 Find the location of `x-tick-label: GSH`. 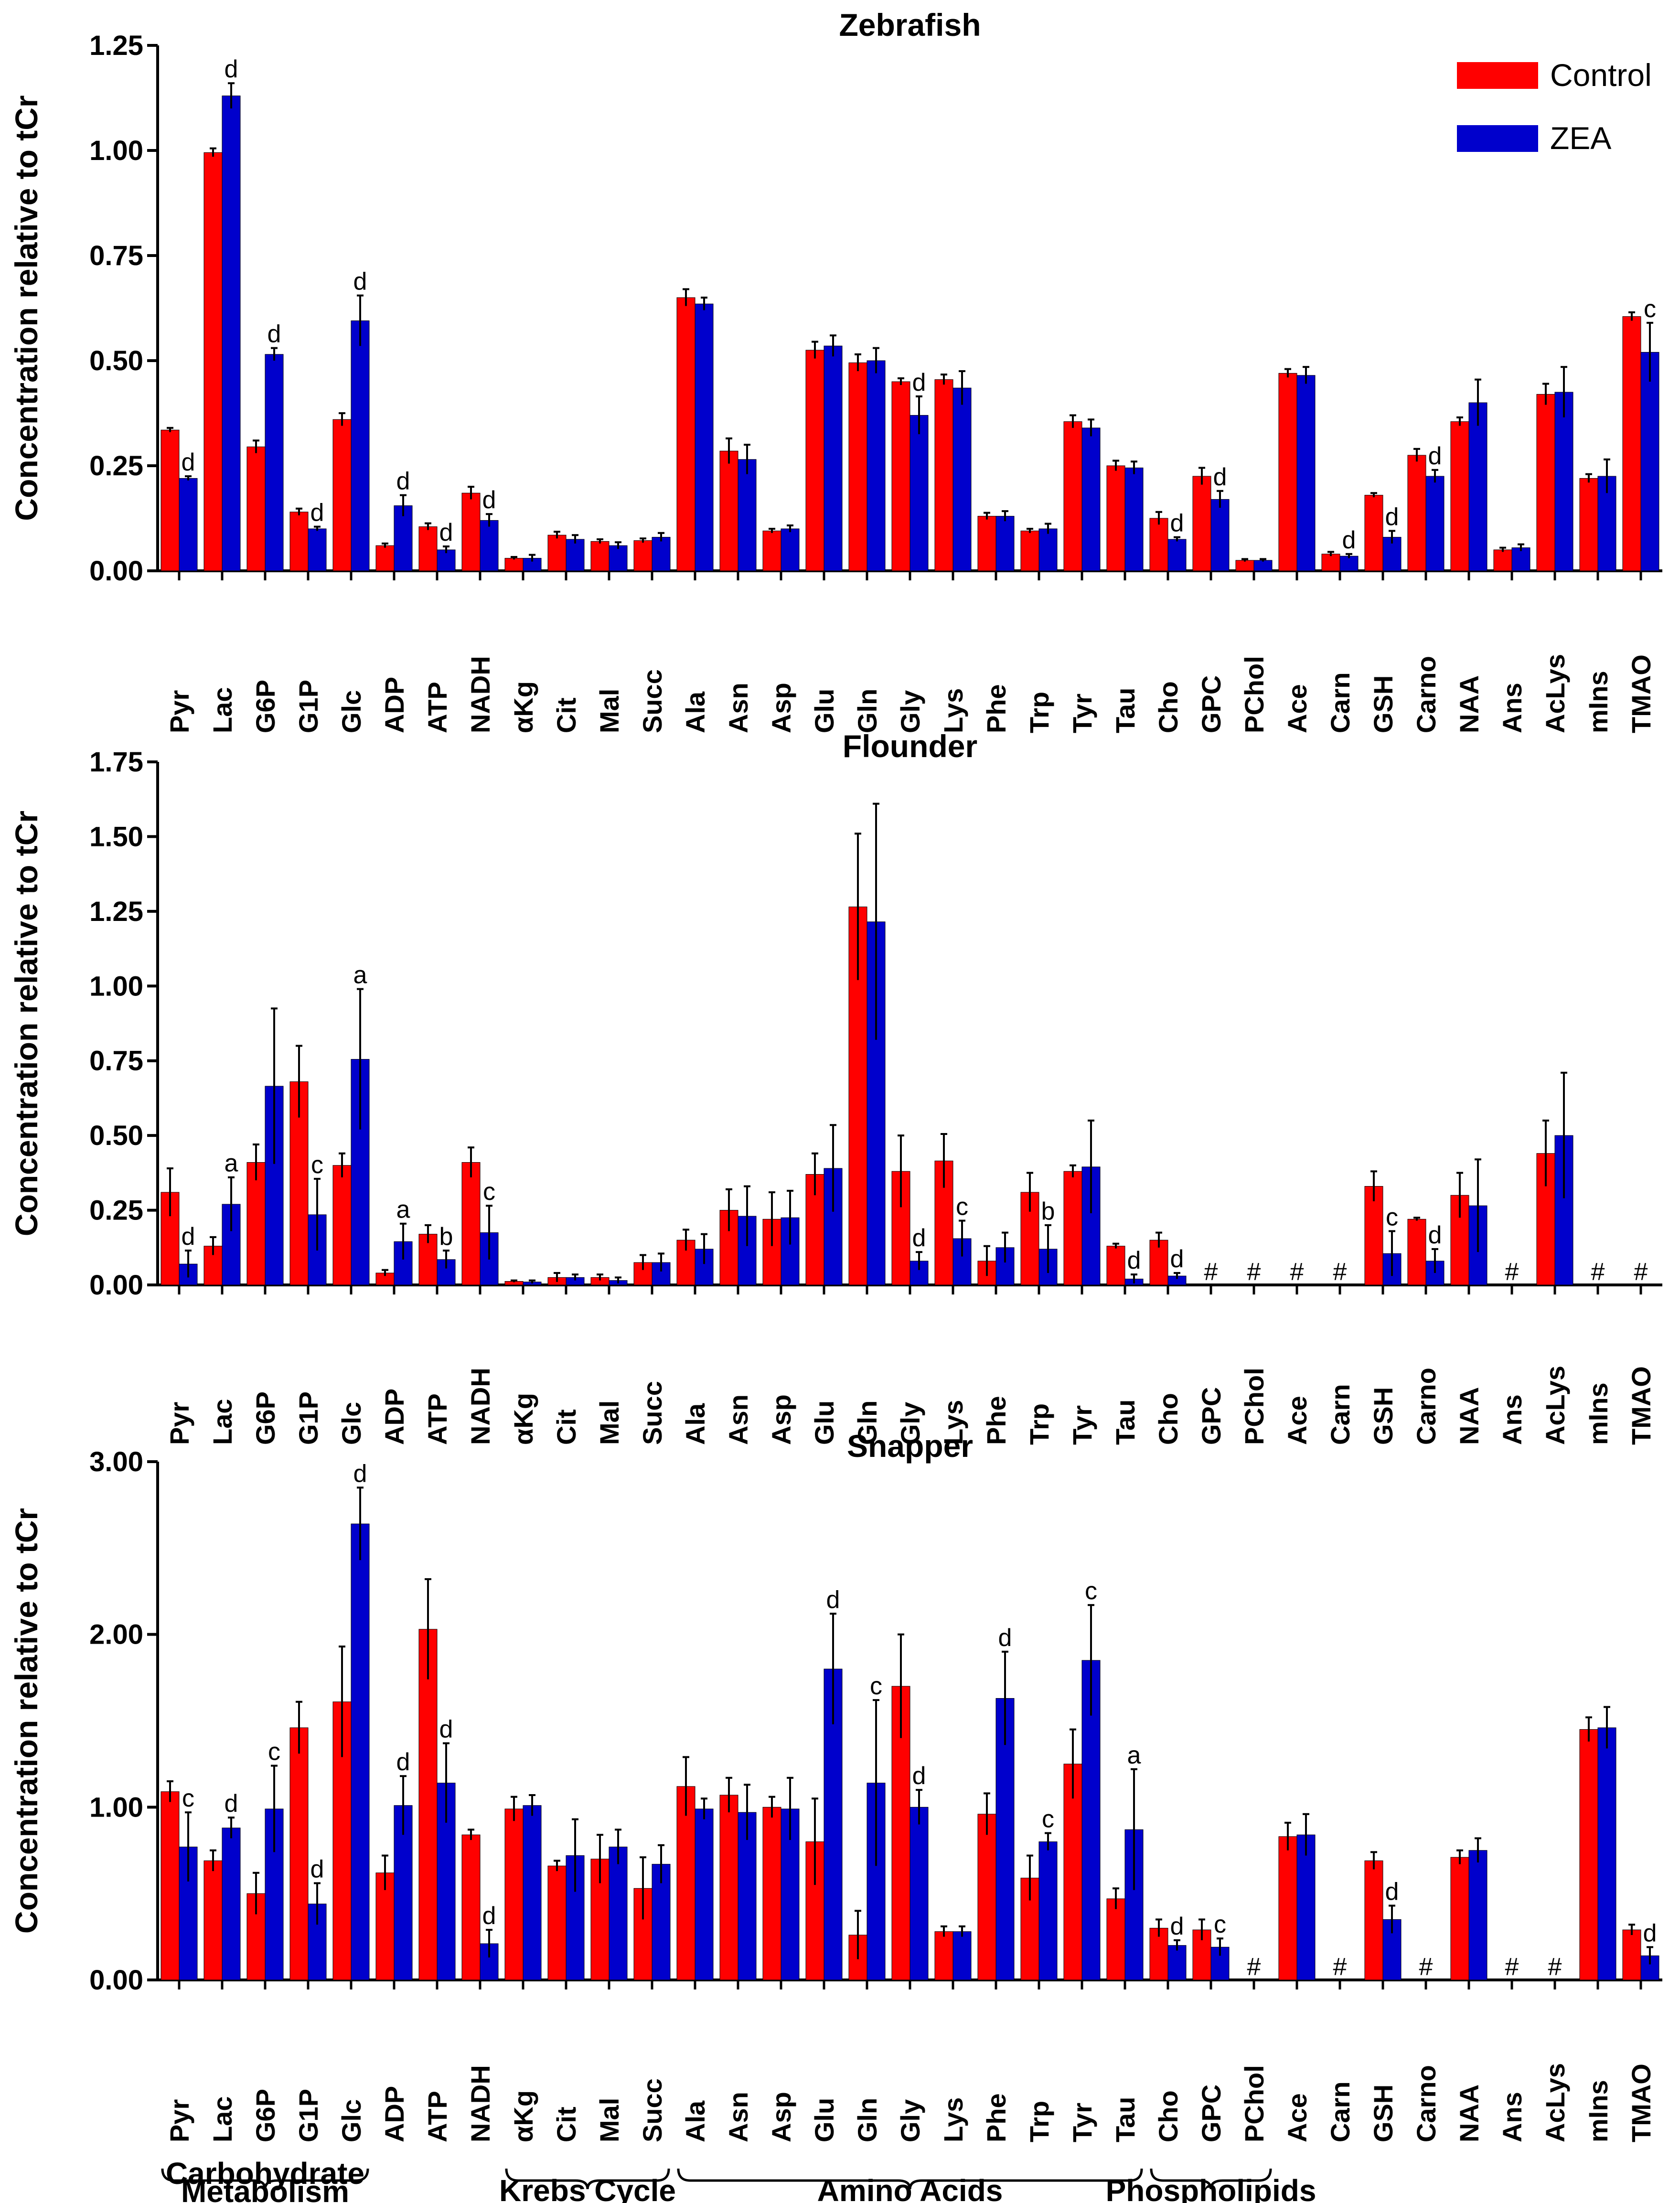

x-tick-label: GSH is located at coordinates (1383, 1416).